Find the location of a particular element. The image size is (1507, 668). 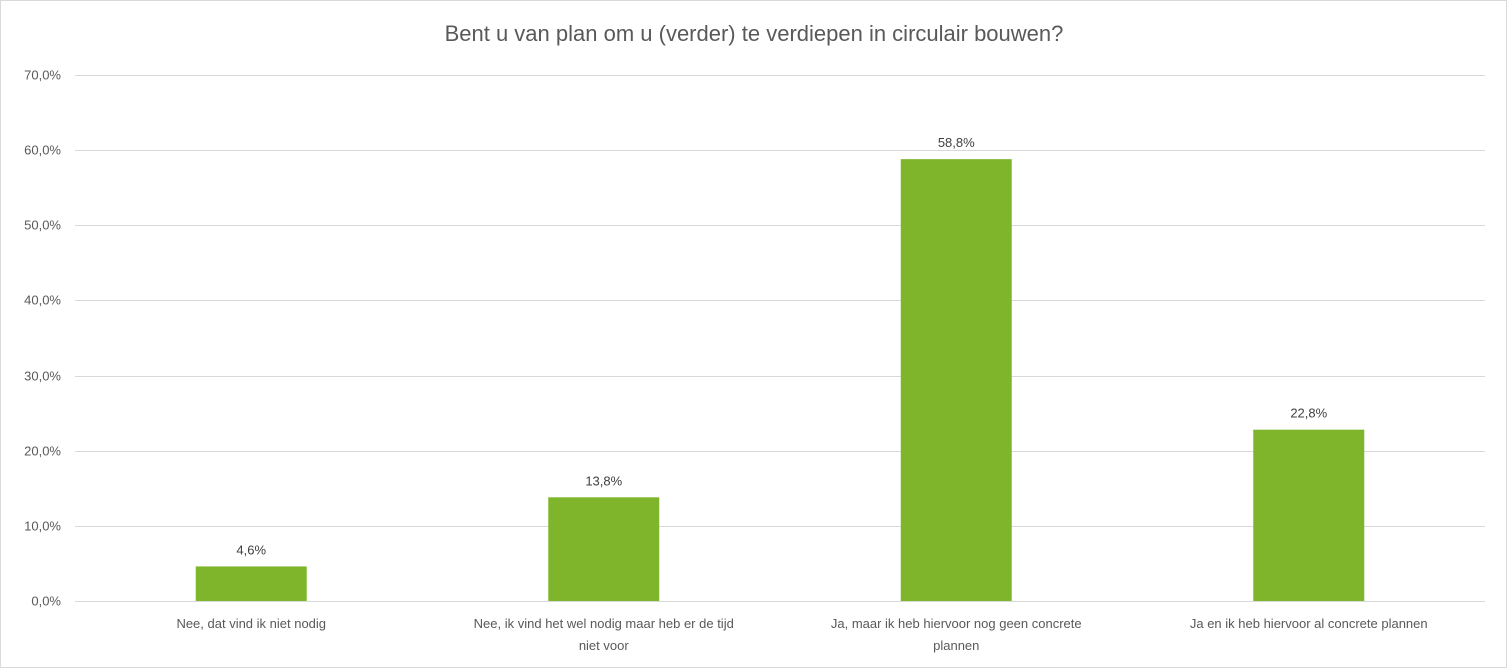

y-tick-label: 30,0% is located at coordinates (42, 376).